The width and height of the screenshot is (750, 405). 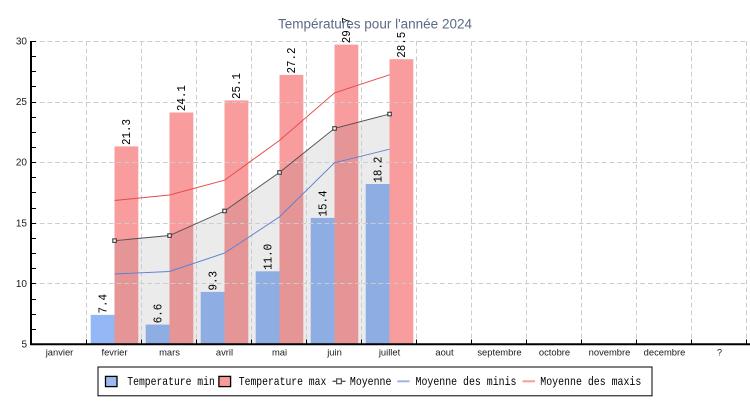 I want to click on svg-text: 6.6, so click(x=158, y=314).